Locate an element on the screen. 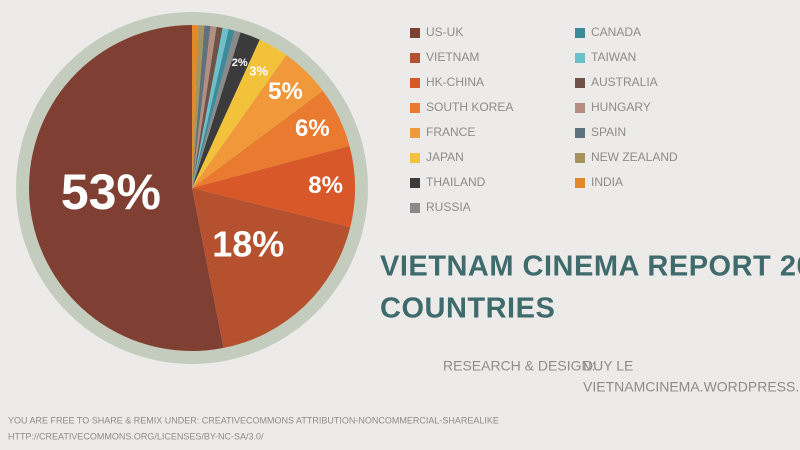 This screenshot has width=800, height=450. data-label: 3% is located at coordinates (258, 71).